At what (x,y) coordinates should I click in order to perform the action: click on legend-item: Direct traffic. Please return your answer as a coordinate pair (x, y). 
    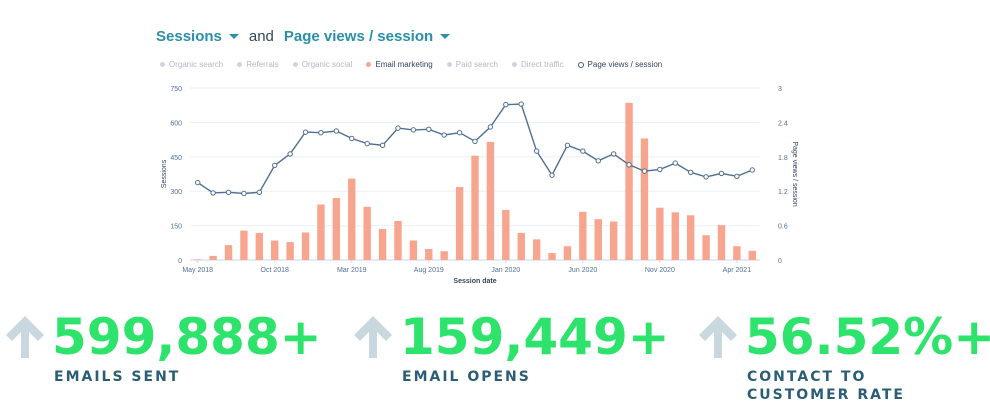
    Looking at the image, I should click on (538, 64).